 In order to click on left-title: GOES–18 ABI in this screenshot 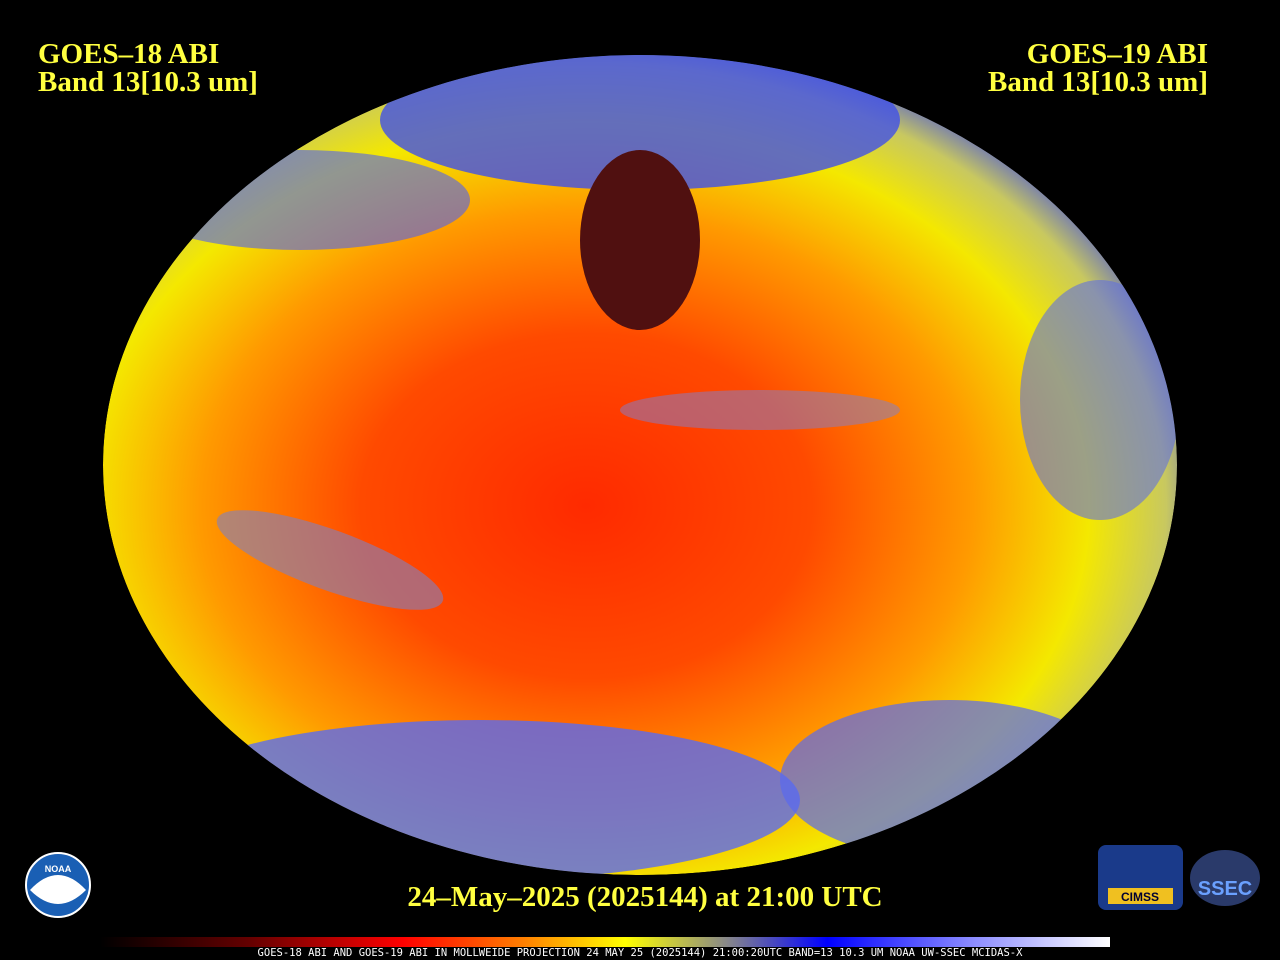, I will do `click(128, 54)`.